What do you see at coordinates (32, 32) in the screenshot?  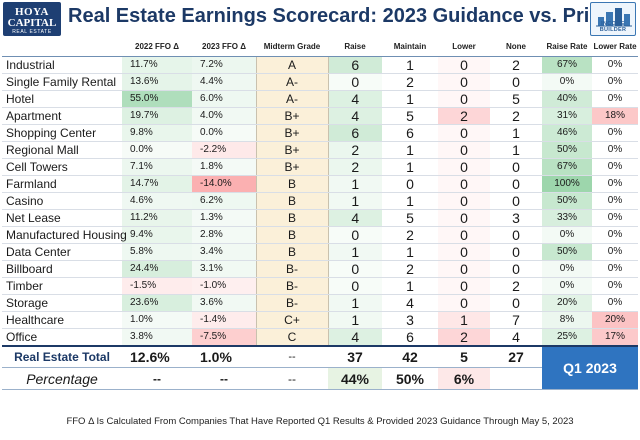 I see `logo-line-3: REAL ESTATE` at bounding box center [32, 32].